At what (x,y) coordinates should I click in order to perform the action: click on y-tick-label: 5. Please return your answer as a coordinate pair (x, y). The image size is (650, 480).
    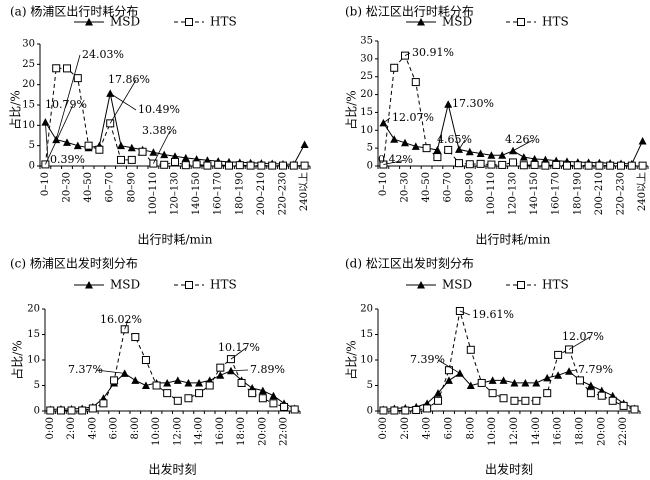
    Looking at the image, I should click on (37, 385).